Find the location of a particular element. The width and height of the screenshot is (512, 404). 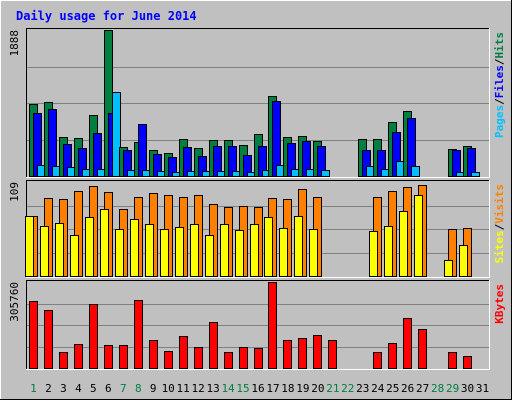

x-tick-label-day-13: 13 is located at coordinates (212, 388).